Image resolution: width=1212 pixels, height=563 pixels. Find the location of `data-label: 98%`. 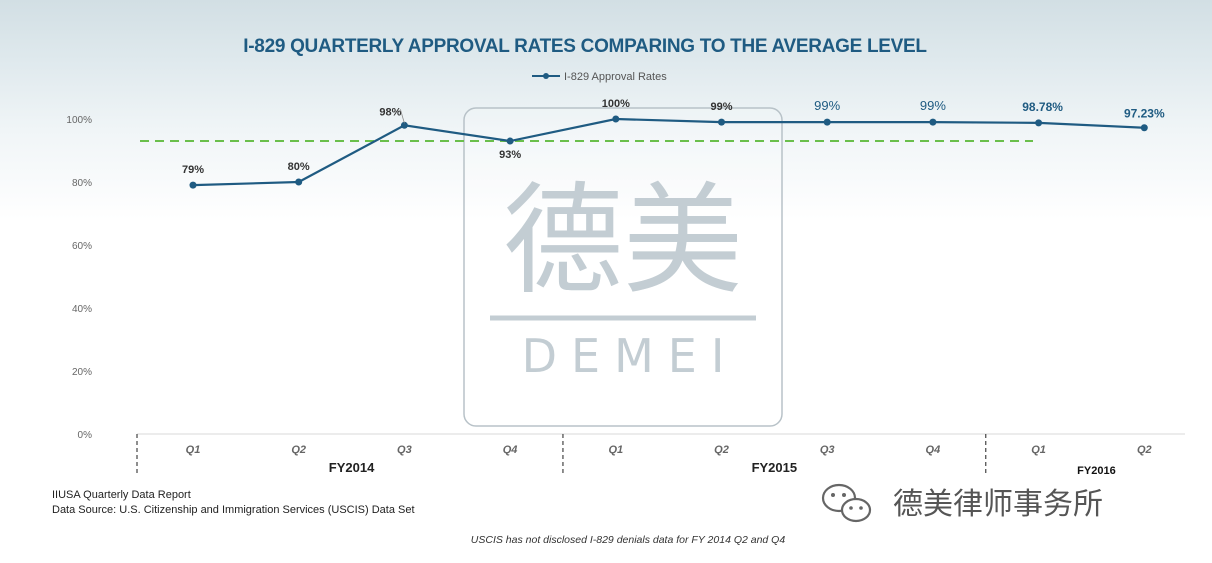

data-label: 98% is located at coordinates (390, 112).